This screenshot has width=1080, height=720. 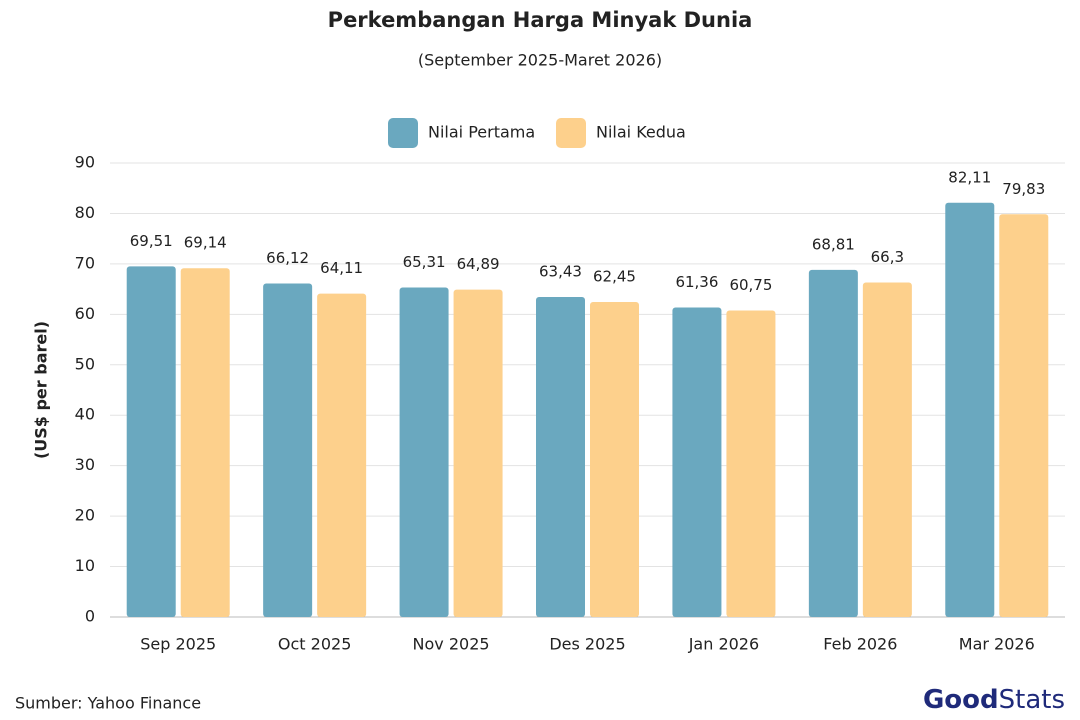 What do you see at coordinates (85, 515) in the screenshot?
I see `y-tick-label: 20` at bounding box center [85, 515].